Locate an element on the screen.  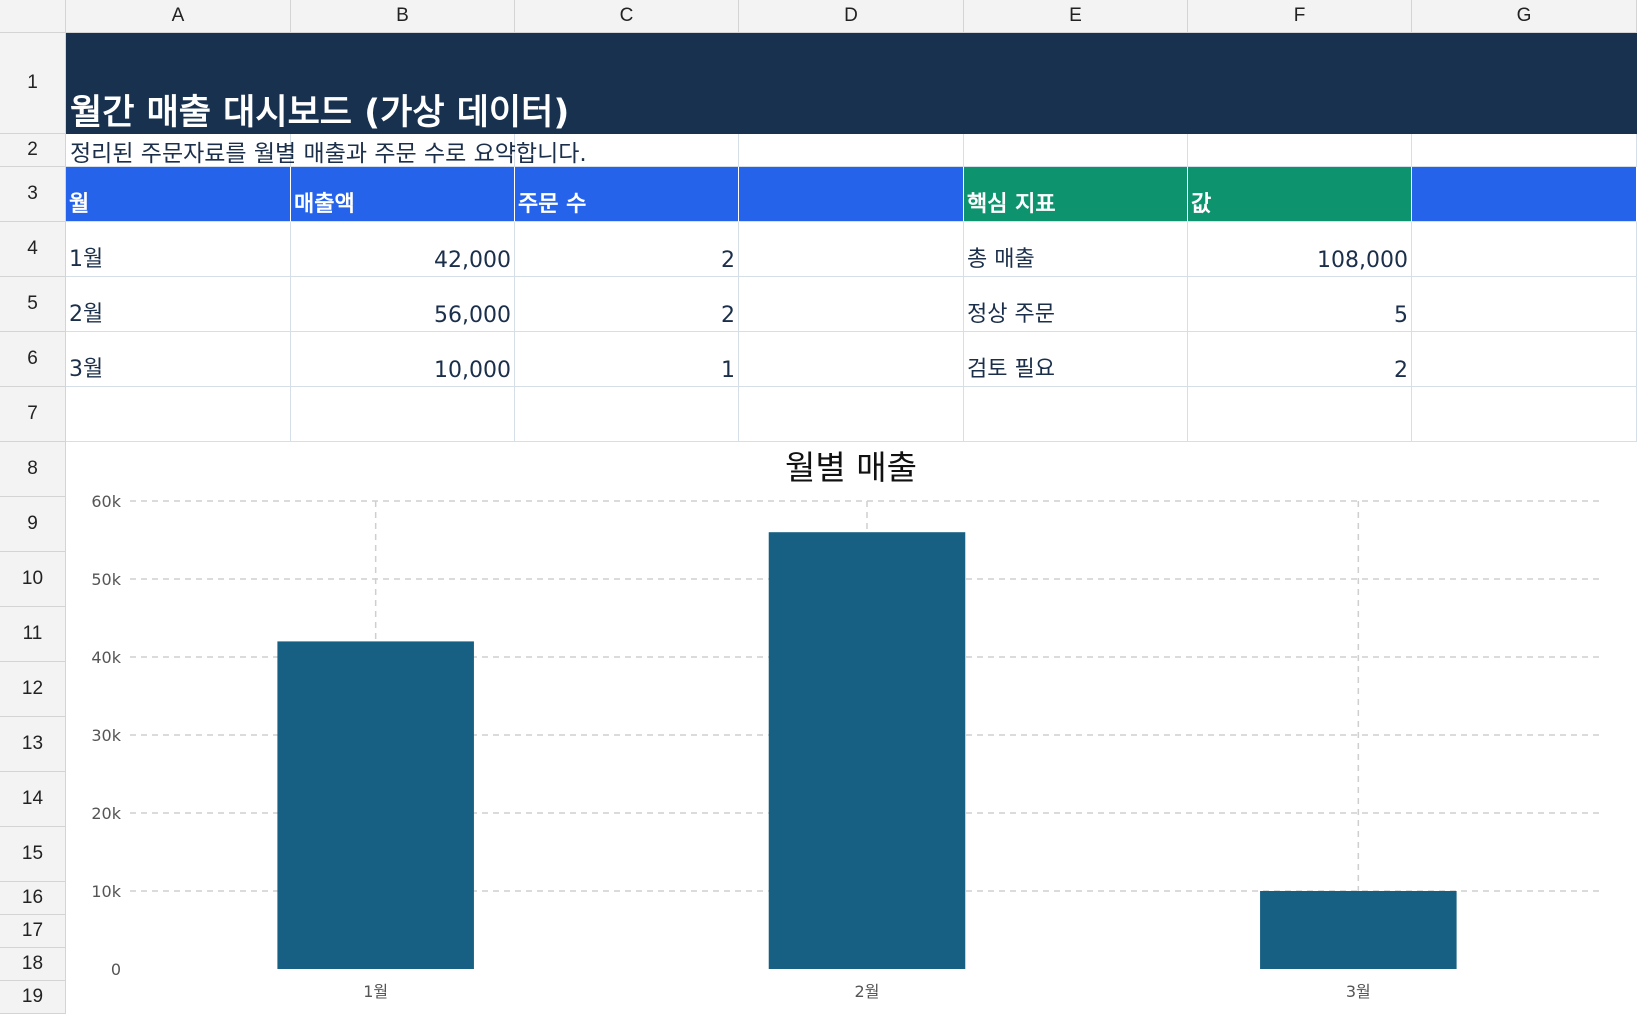
cell-d2 is located at coordinates (851, 150).